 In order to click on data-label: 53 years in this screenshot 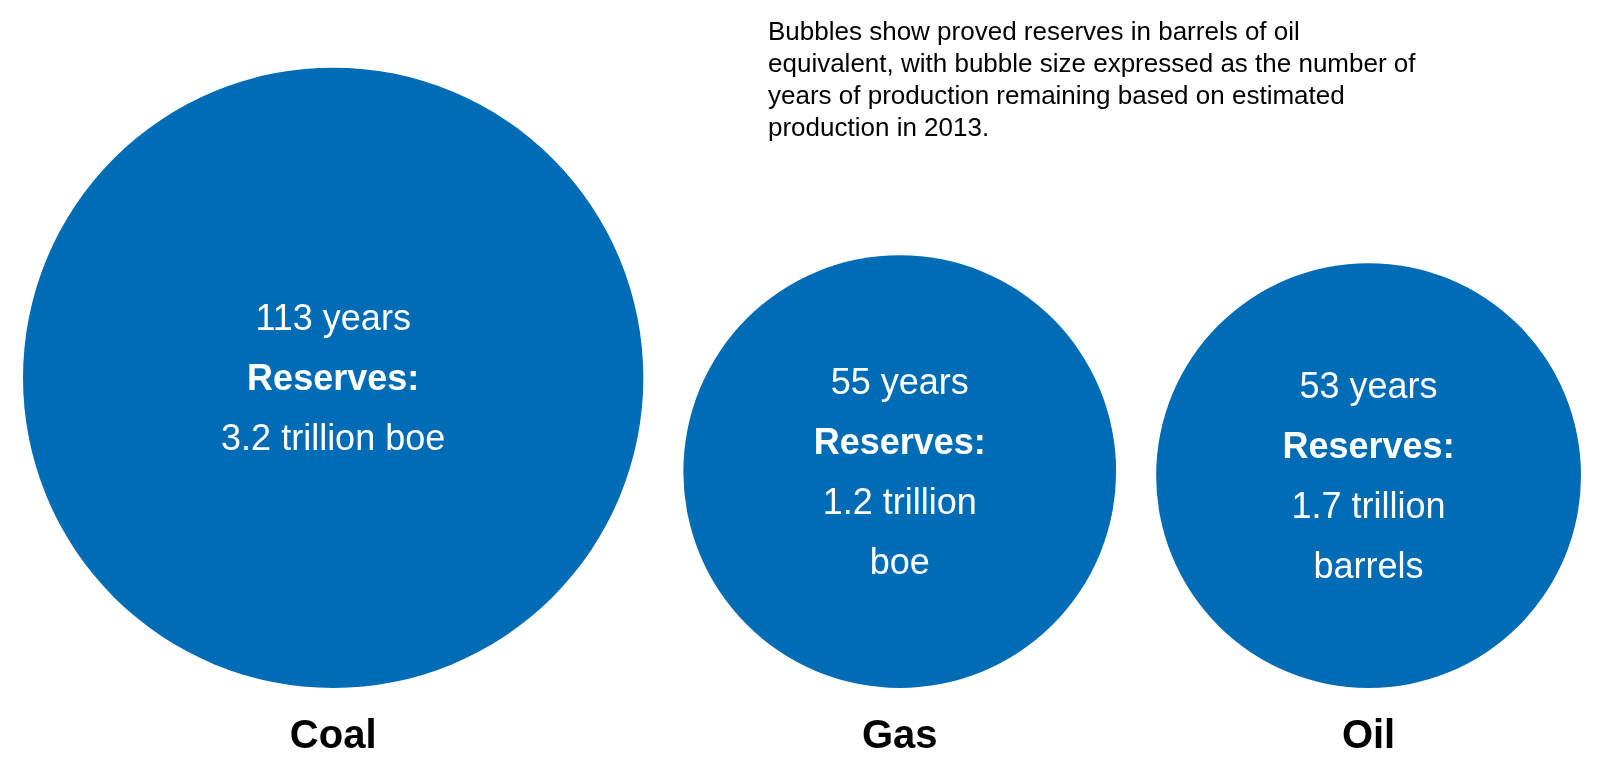, I will do `click(1368, 385)`.